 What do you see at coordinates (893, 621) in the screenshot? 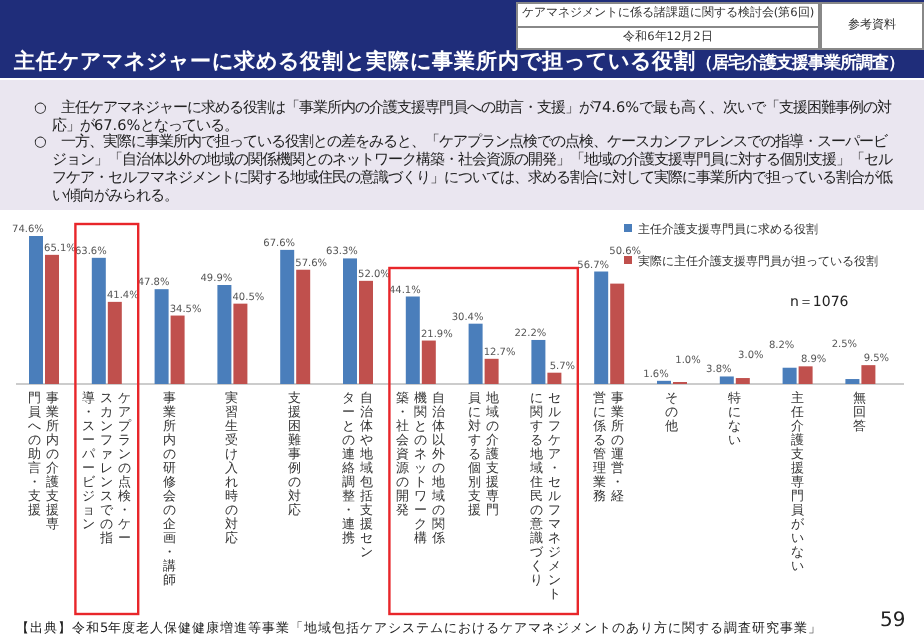
I see `text: 59` at bounding box center [893, 621].